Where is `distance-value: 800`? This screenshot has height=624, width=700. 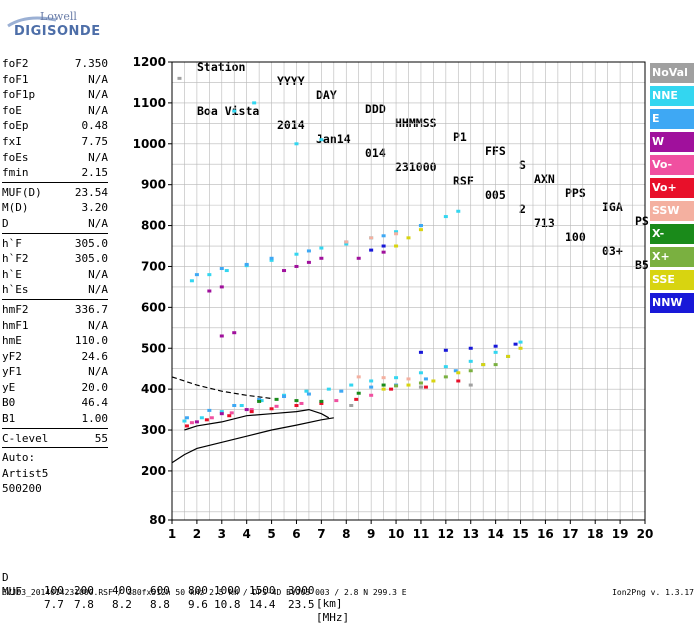
distance-value: 800 is located at coordinates (198, 590).